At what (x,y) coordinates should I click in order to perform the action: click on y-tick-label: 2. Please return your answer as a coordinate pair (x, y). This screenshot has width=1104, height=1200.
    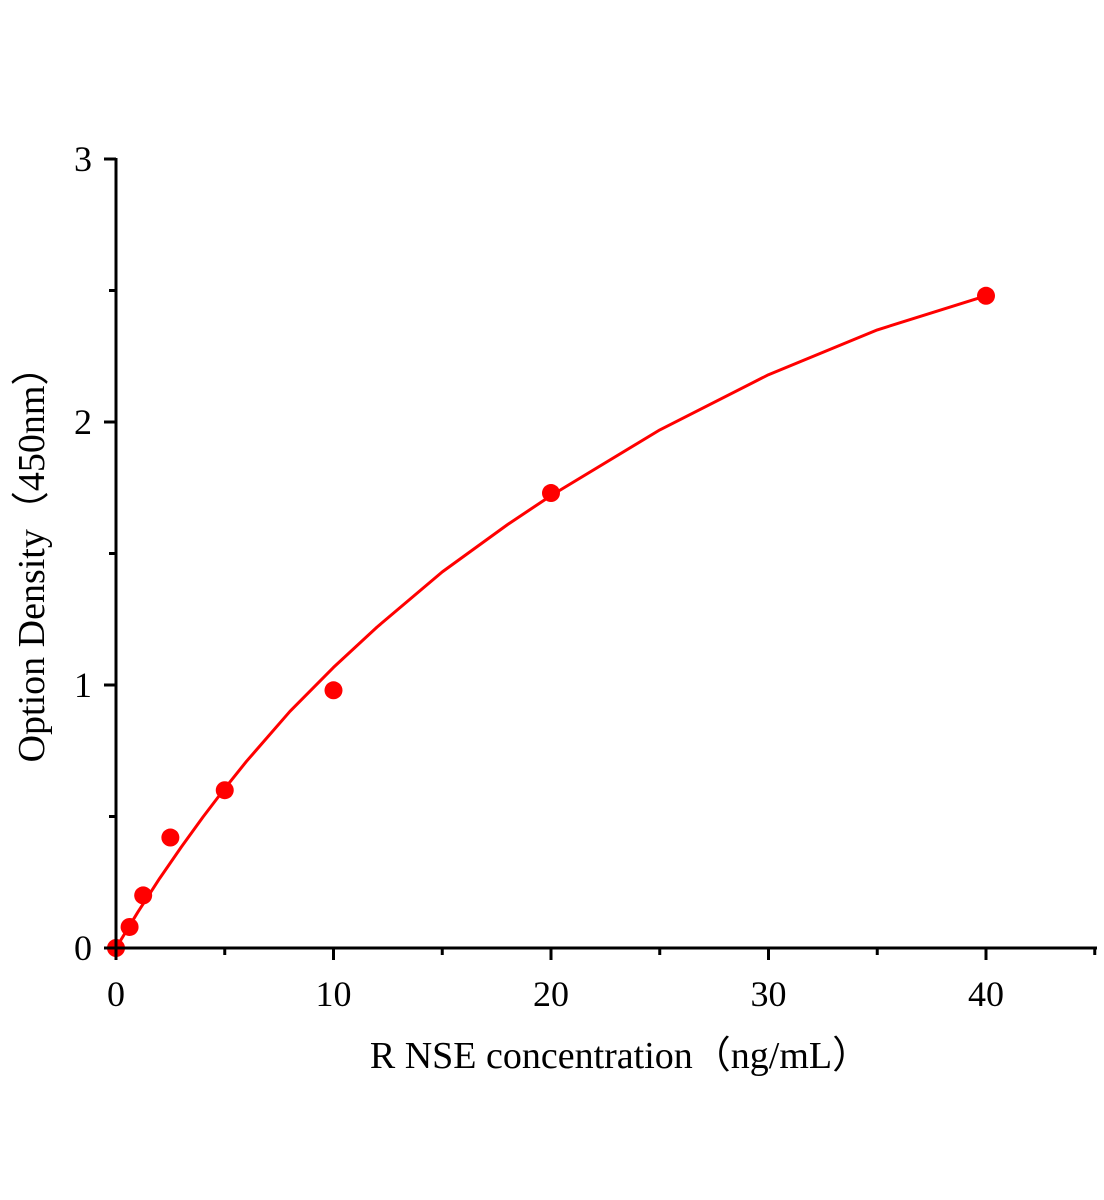
    Looking at the image, I should click on (83, 422).